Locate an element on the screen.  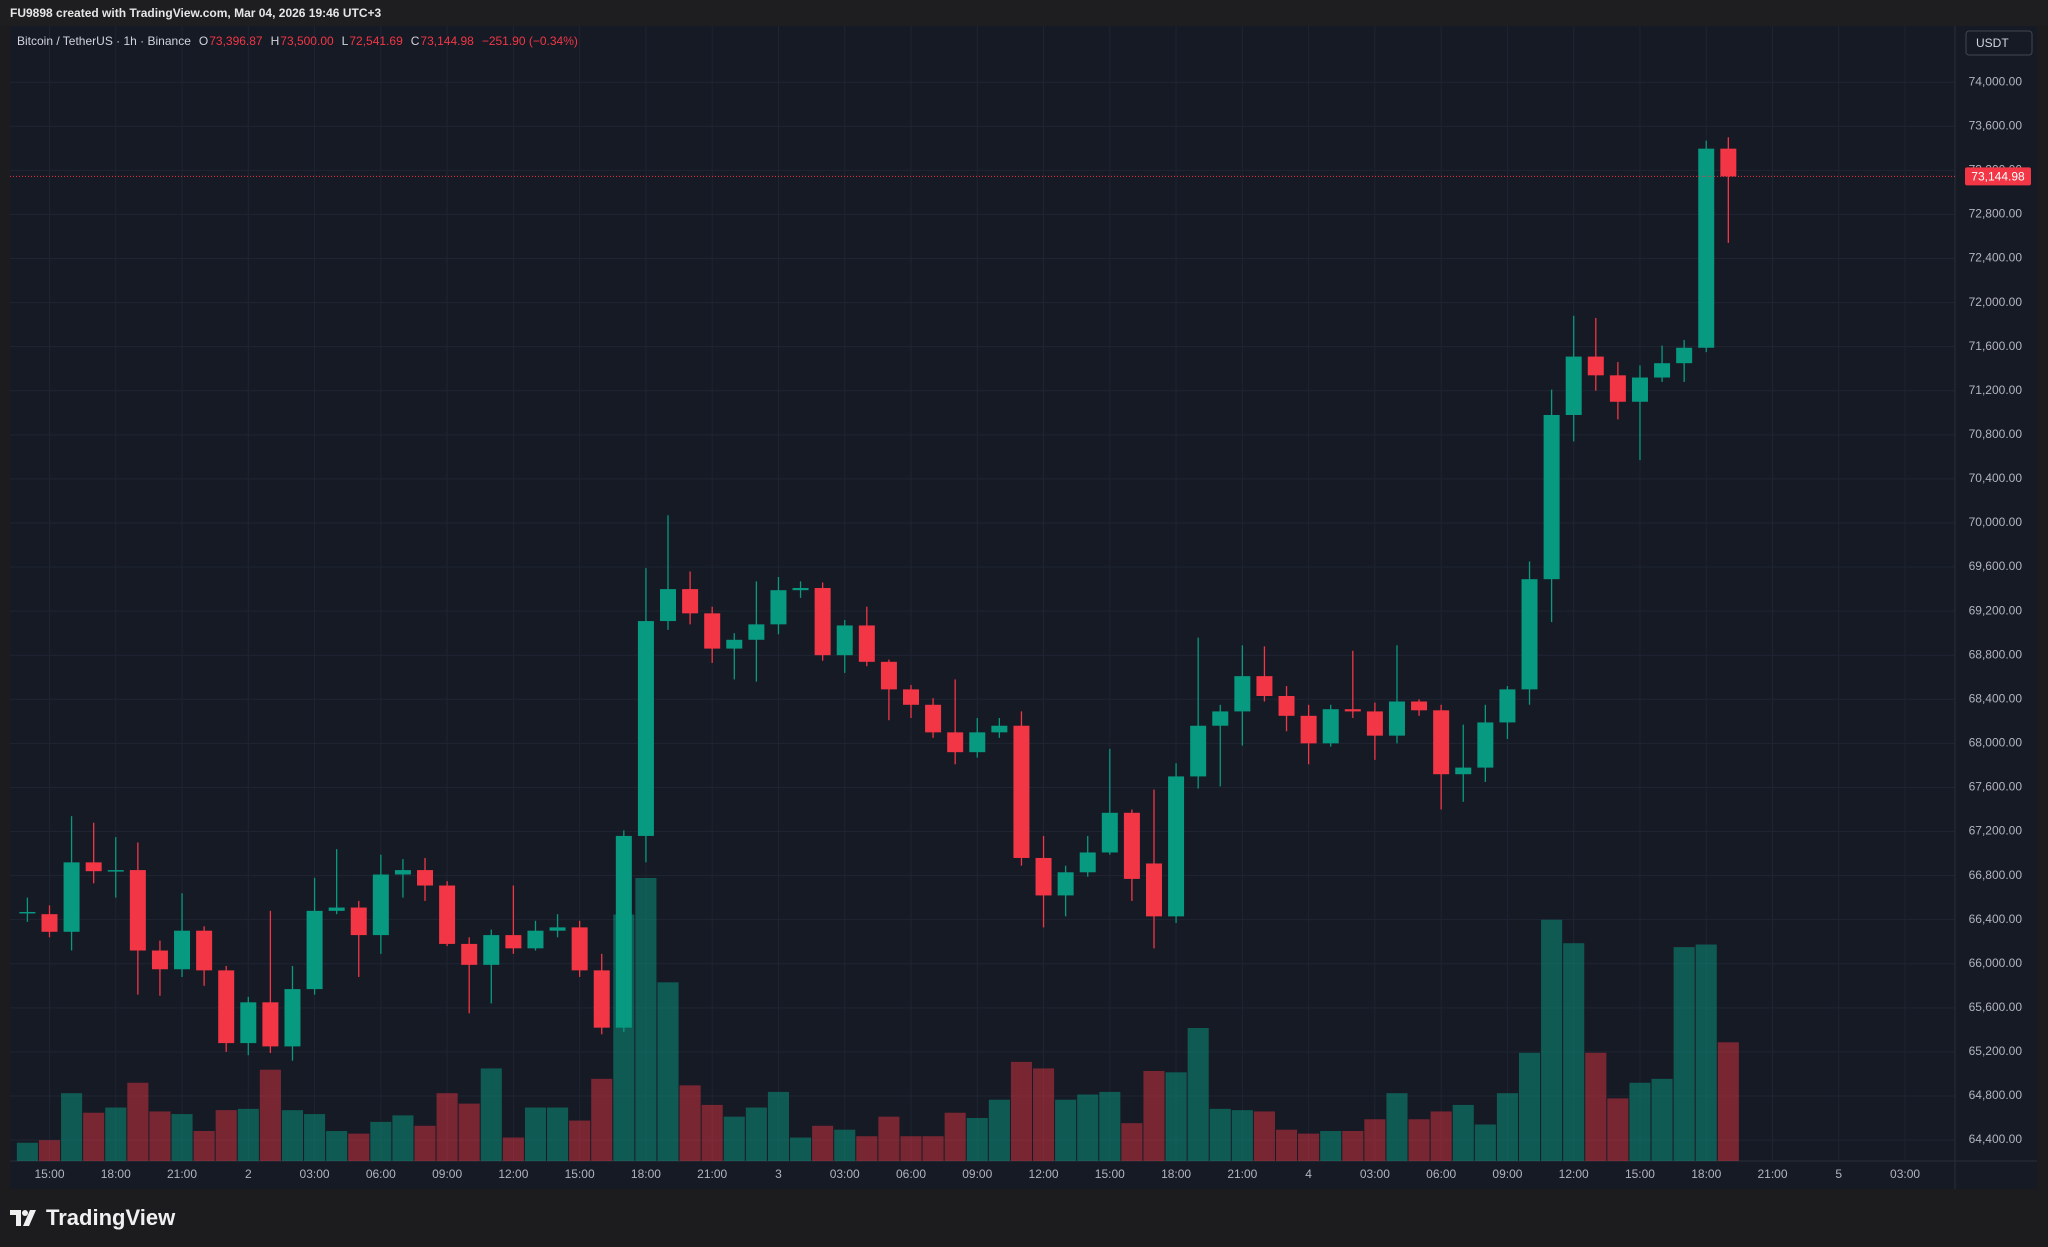
y-tick-label: 67,600.00 is located at coordinates (1996, 787).